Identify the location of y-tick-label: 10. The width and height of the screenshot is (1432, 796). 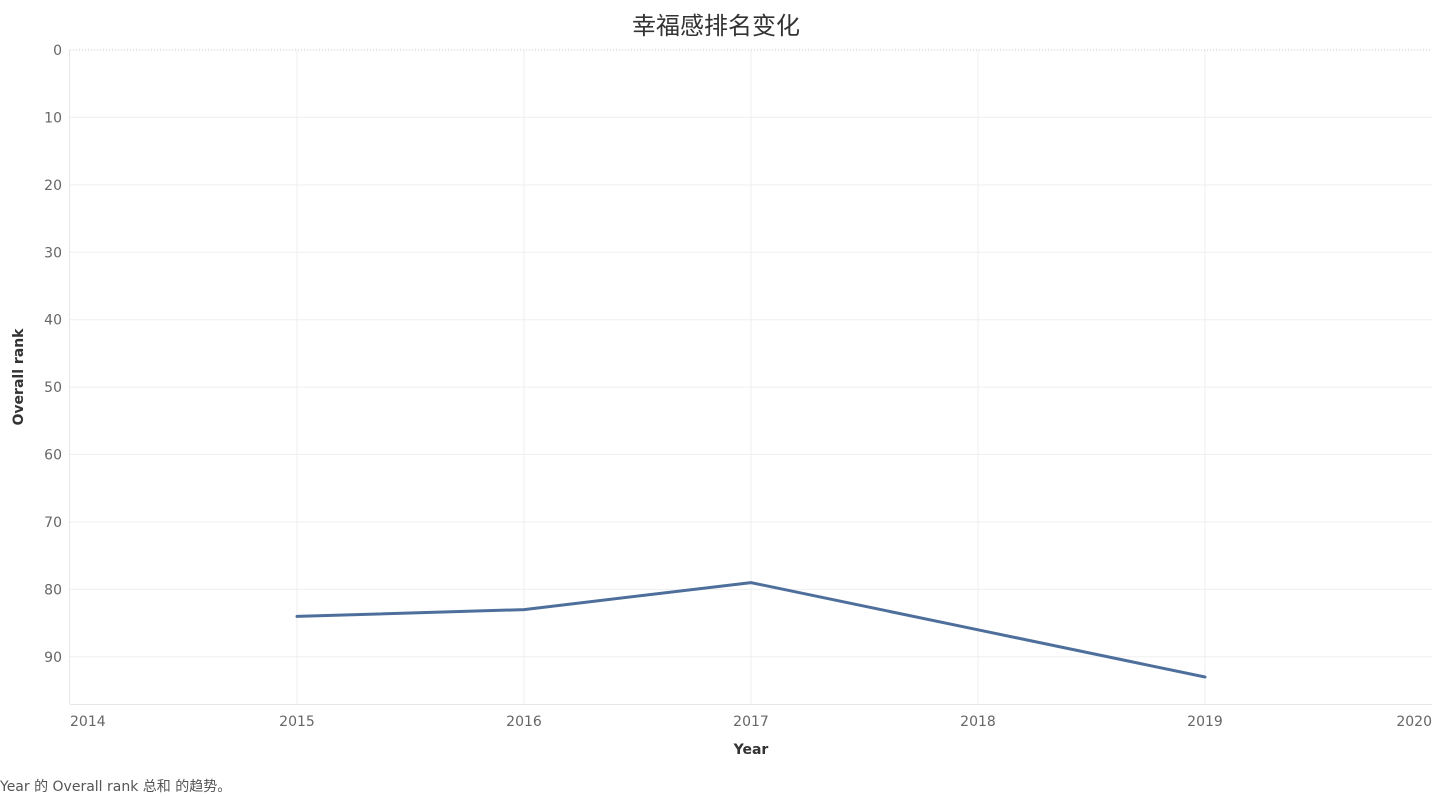
(53, 118).